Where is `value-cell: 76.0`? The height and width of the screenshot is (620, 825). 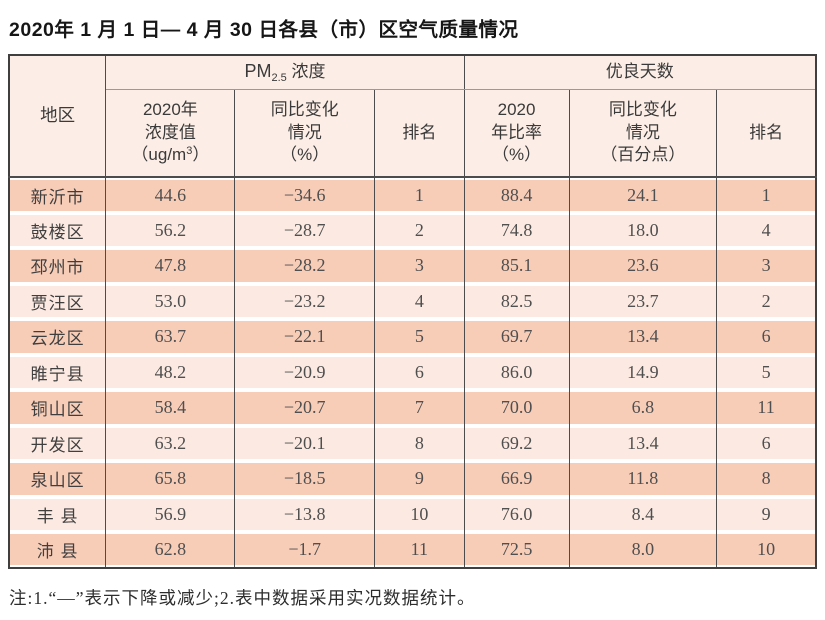 value-cell: 76.0 is located at coordinates (516, 514).